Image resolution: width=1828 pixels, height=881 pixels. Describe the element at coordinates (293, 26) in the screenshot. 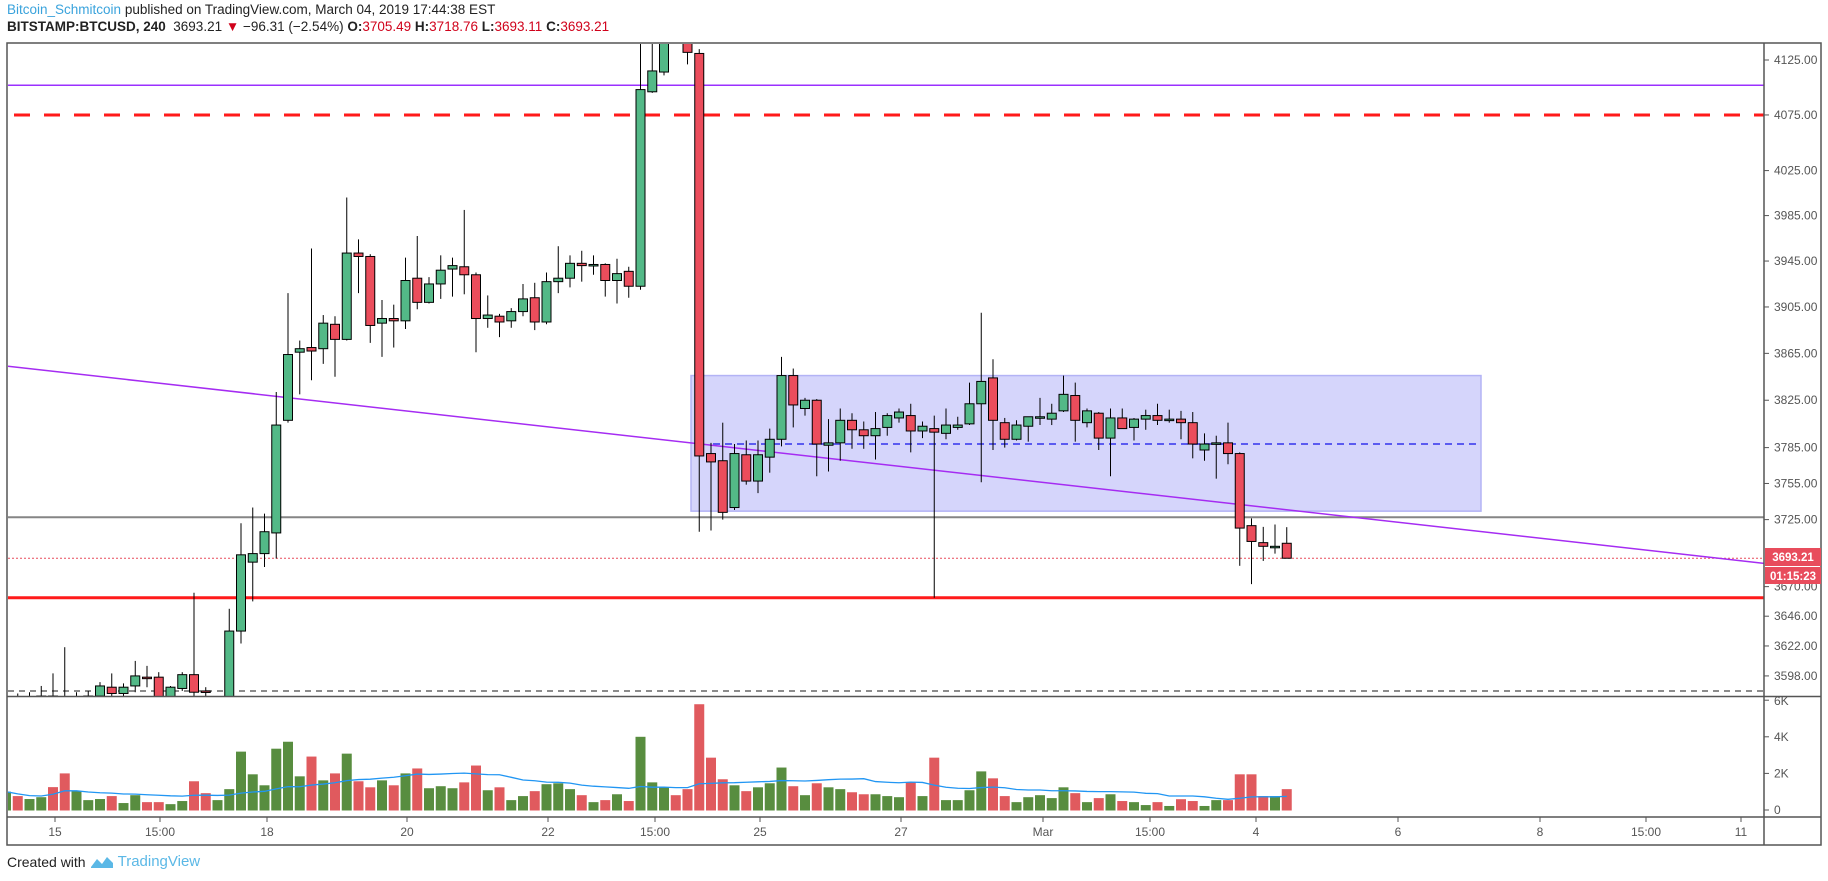

I see `price-change: −96.31 (−2.54%)` at that location.